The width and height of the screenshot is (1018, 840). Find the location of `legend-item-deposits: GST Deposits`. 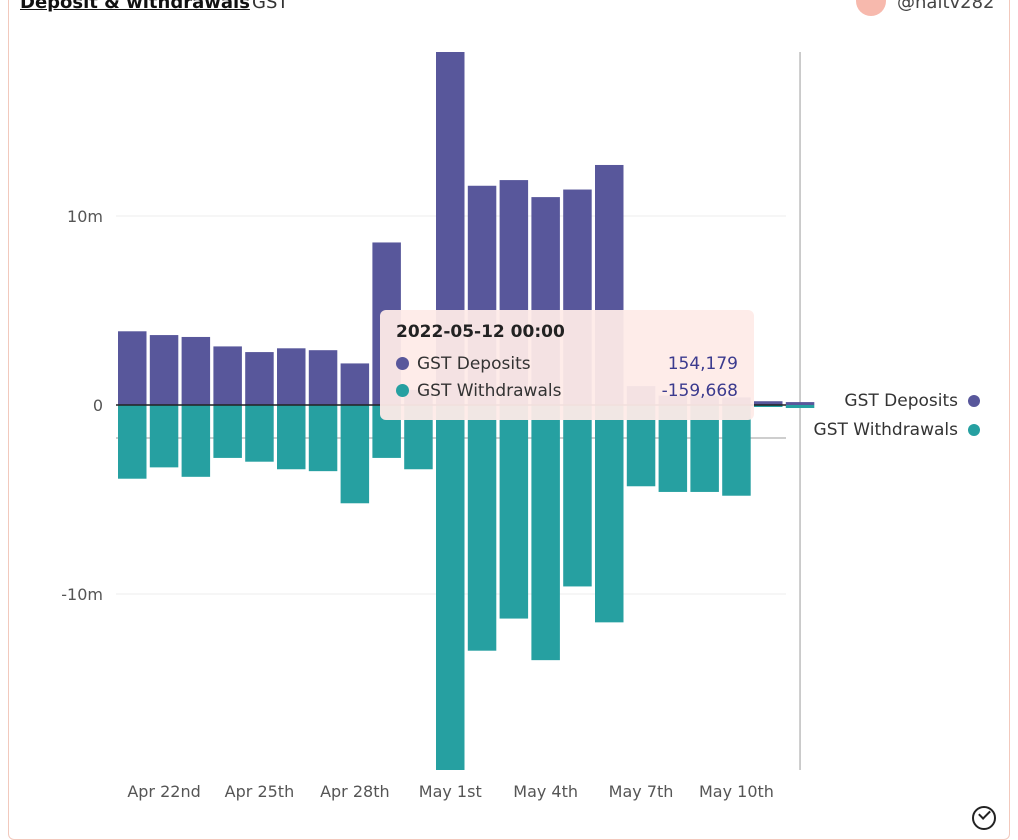

legend-item-deposits: GST Deposits is located at coordinates (897, 400).